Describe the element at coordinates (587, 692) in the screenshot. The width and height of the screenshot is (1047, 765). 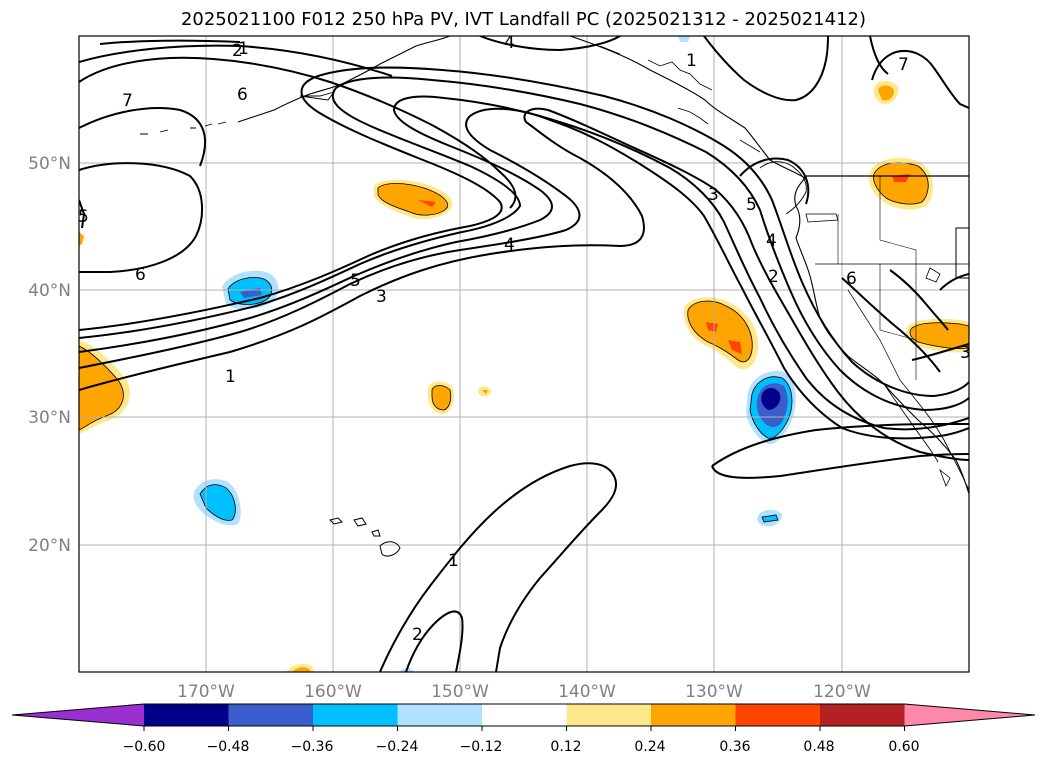
I see `lon-label: 140°W` at that location.